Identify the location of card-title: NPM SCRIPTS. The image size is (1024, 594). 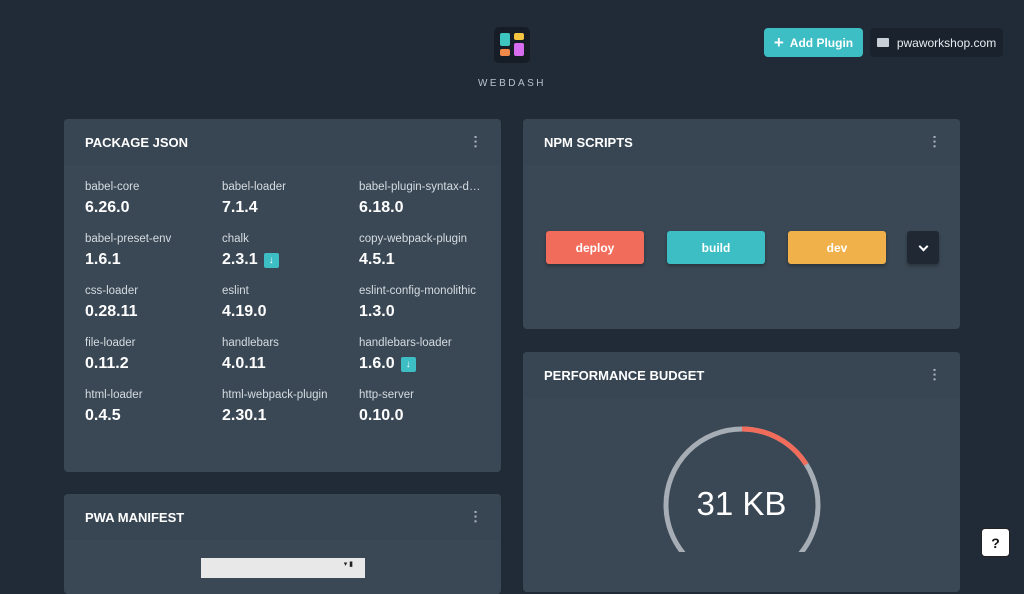
(588, 142).